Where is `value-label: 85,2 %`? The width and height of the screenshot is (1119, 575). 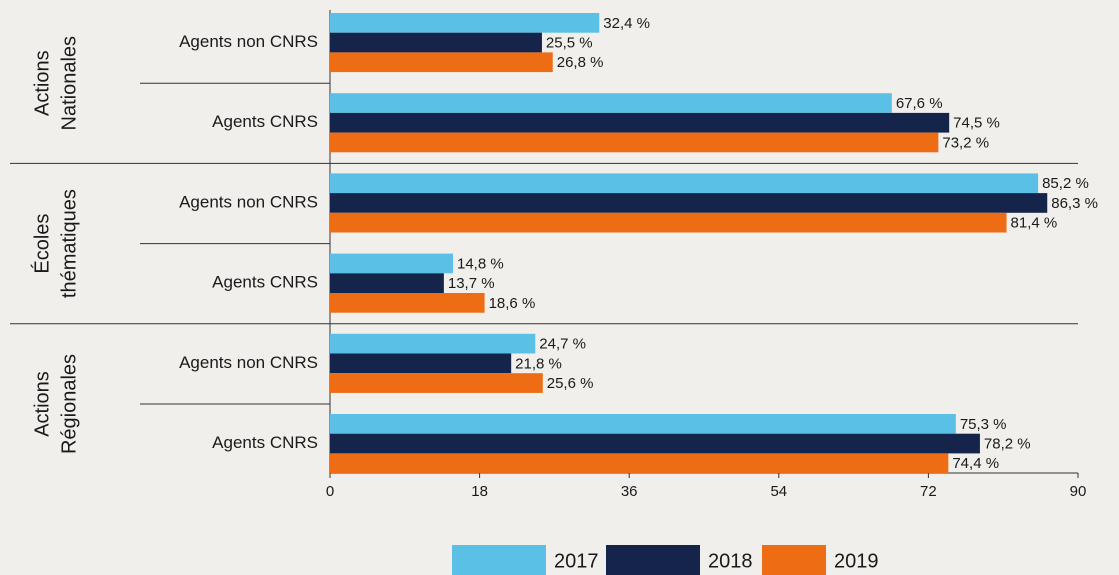 value-label: 85,2 % is located at coordinates (1065, 183).